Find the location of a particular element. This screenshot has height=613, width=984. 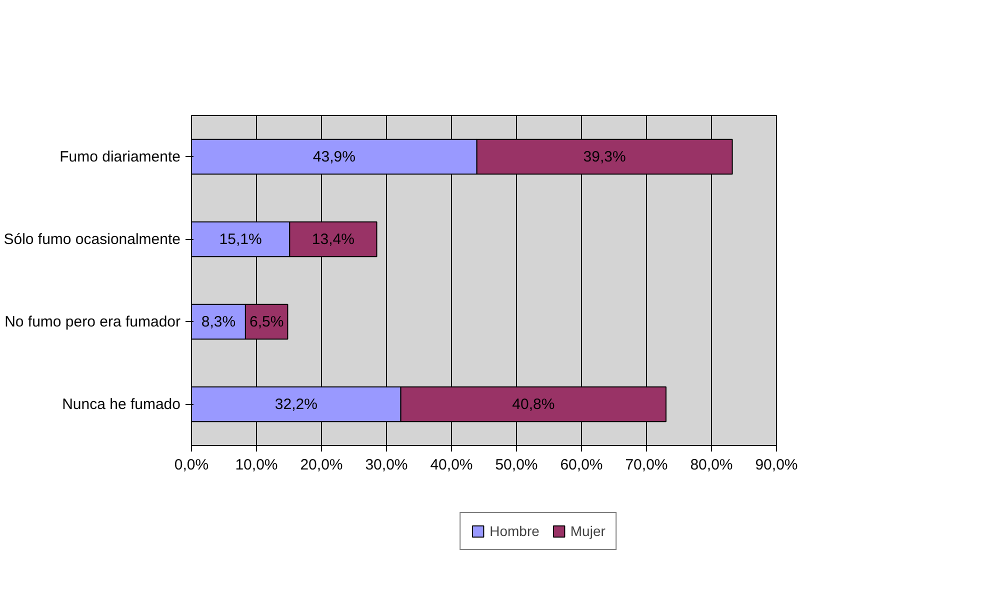

data-label: 40,8% is located at coordinates (533, 404).